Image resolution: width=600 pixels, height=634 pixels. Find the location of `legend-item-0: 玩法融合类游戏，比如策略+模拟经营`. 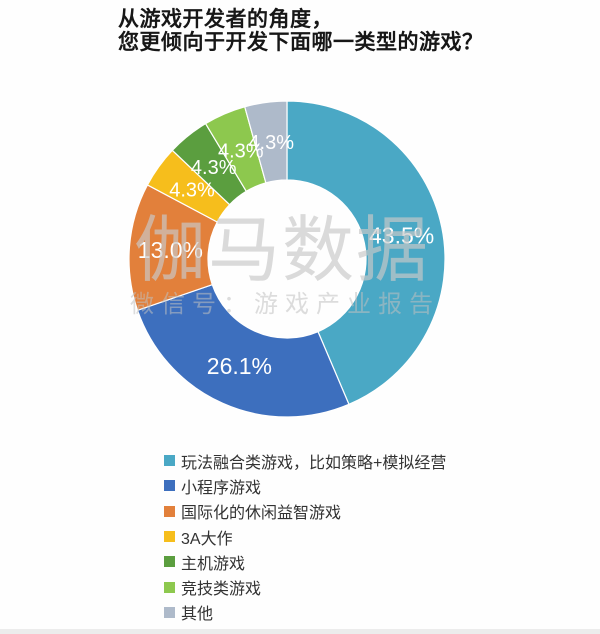

legend-item-0: 玩法融合类游戏，比如策略+模拟经营 is located at coordinates (305, 460).